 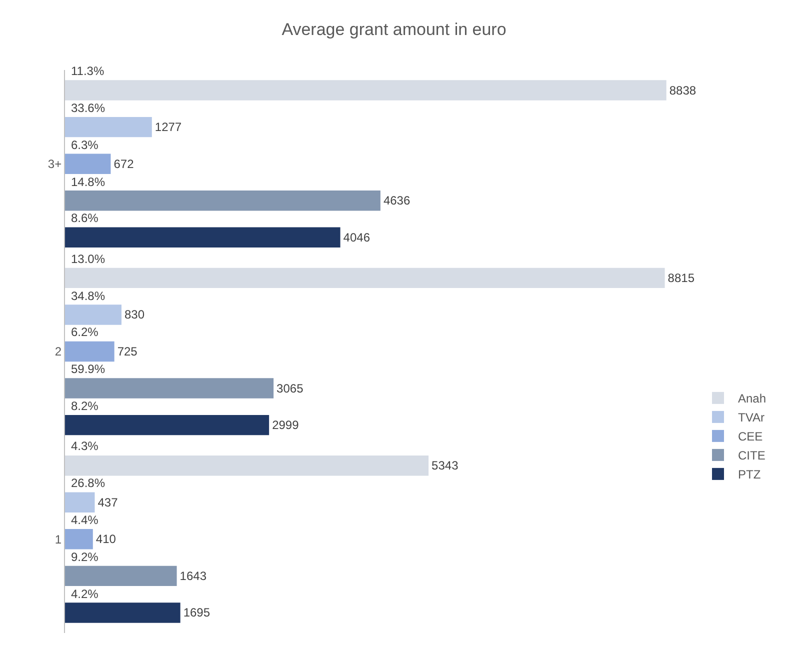 What do you see at coordinates (356, 237) in the screenshot?
I see `data-label: 4046` at bounding box center [356, 237].